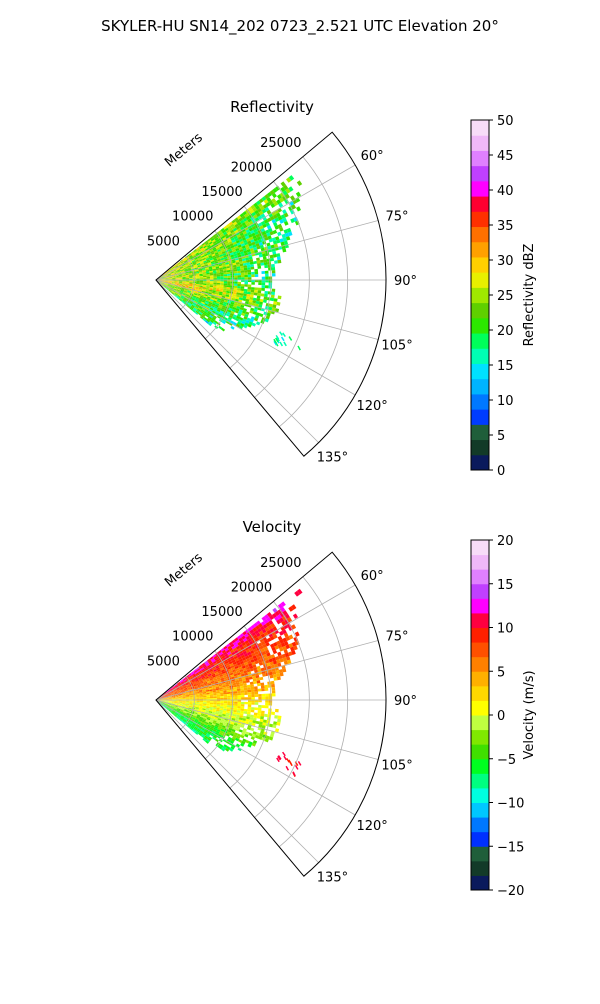 The width and height of the screenshot is (600, 1004). Describe the element at coordinates (505, 585) in the screenshot. I see `colorbar-tick-label: 15` at that location.